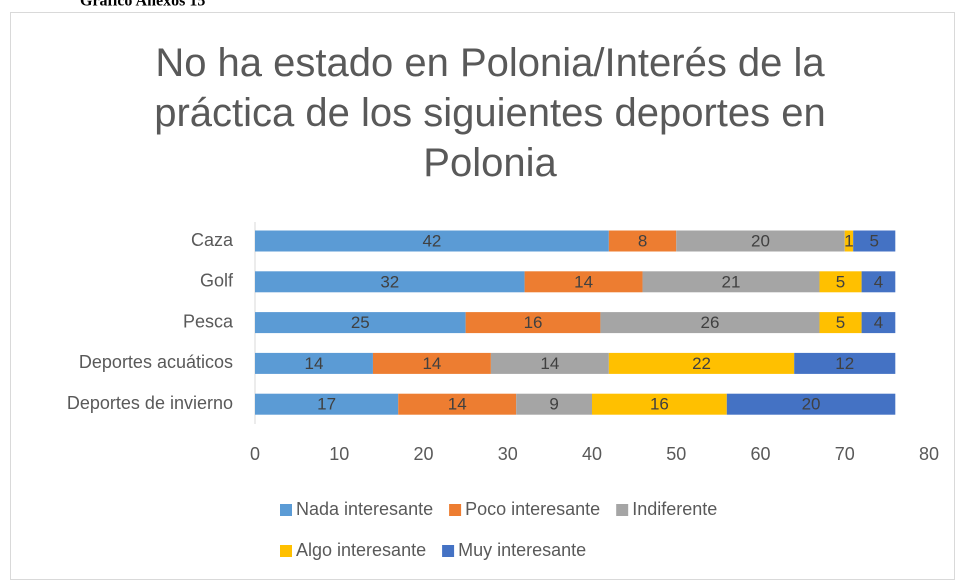 The image size is (956, 581). Describe the element at coordinates (522, 550) in the screenshot. I see `legend-label: Muy interesante` at that location.